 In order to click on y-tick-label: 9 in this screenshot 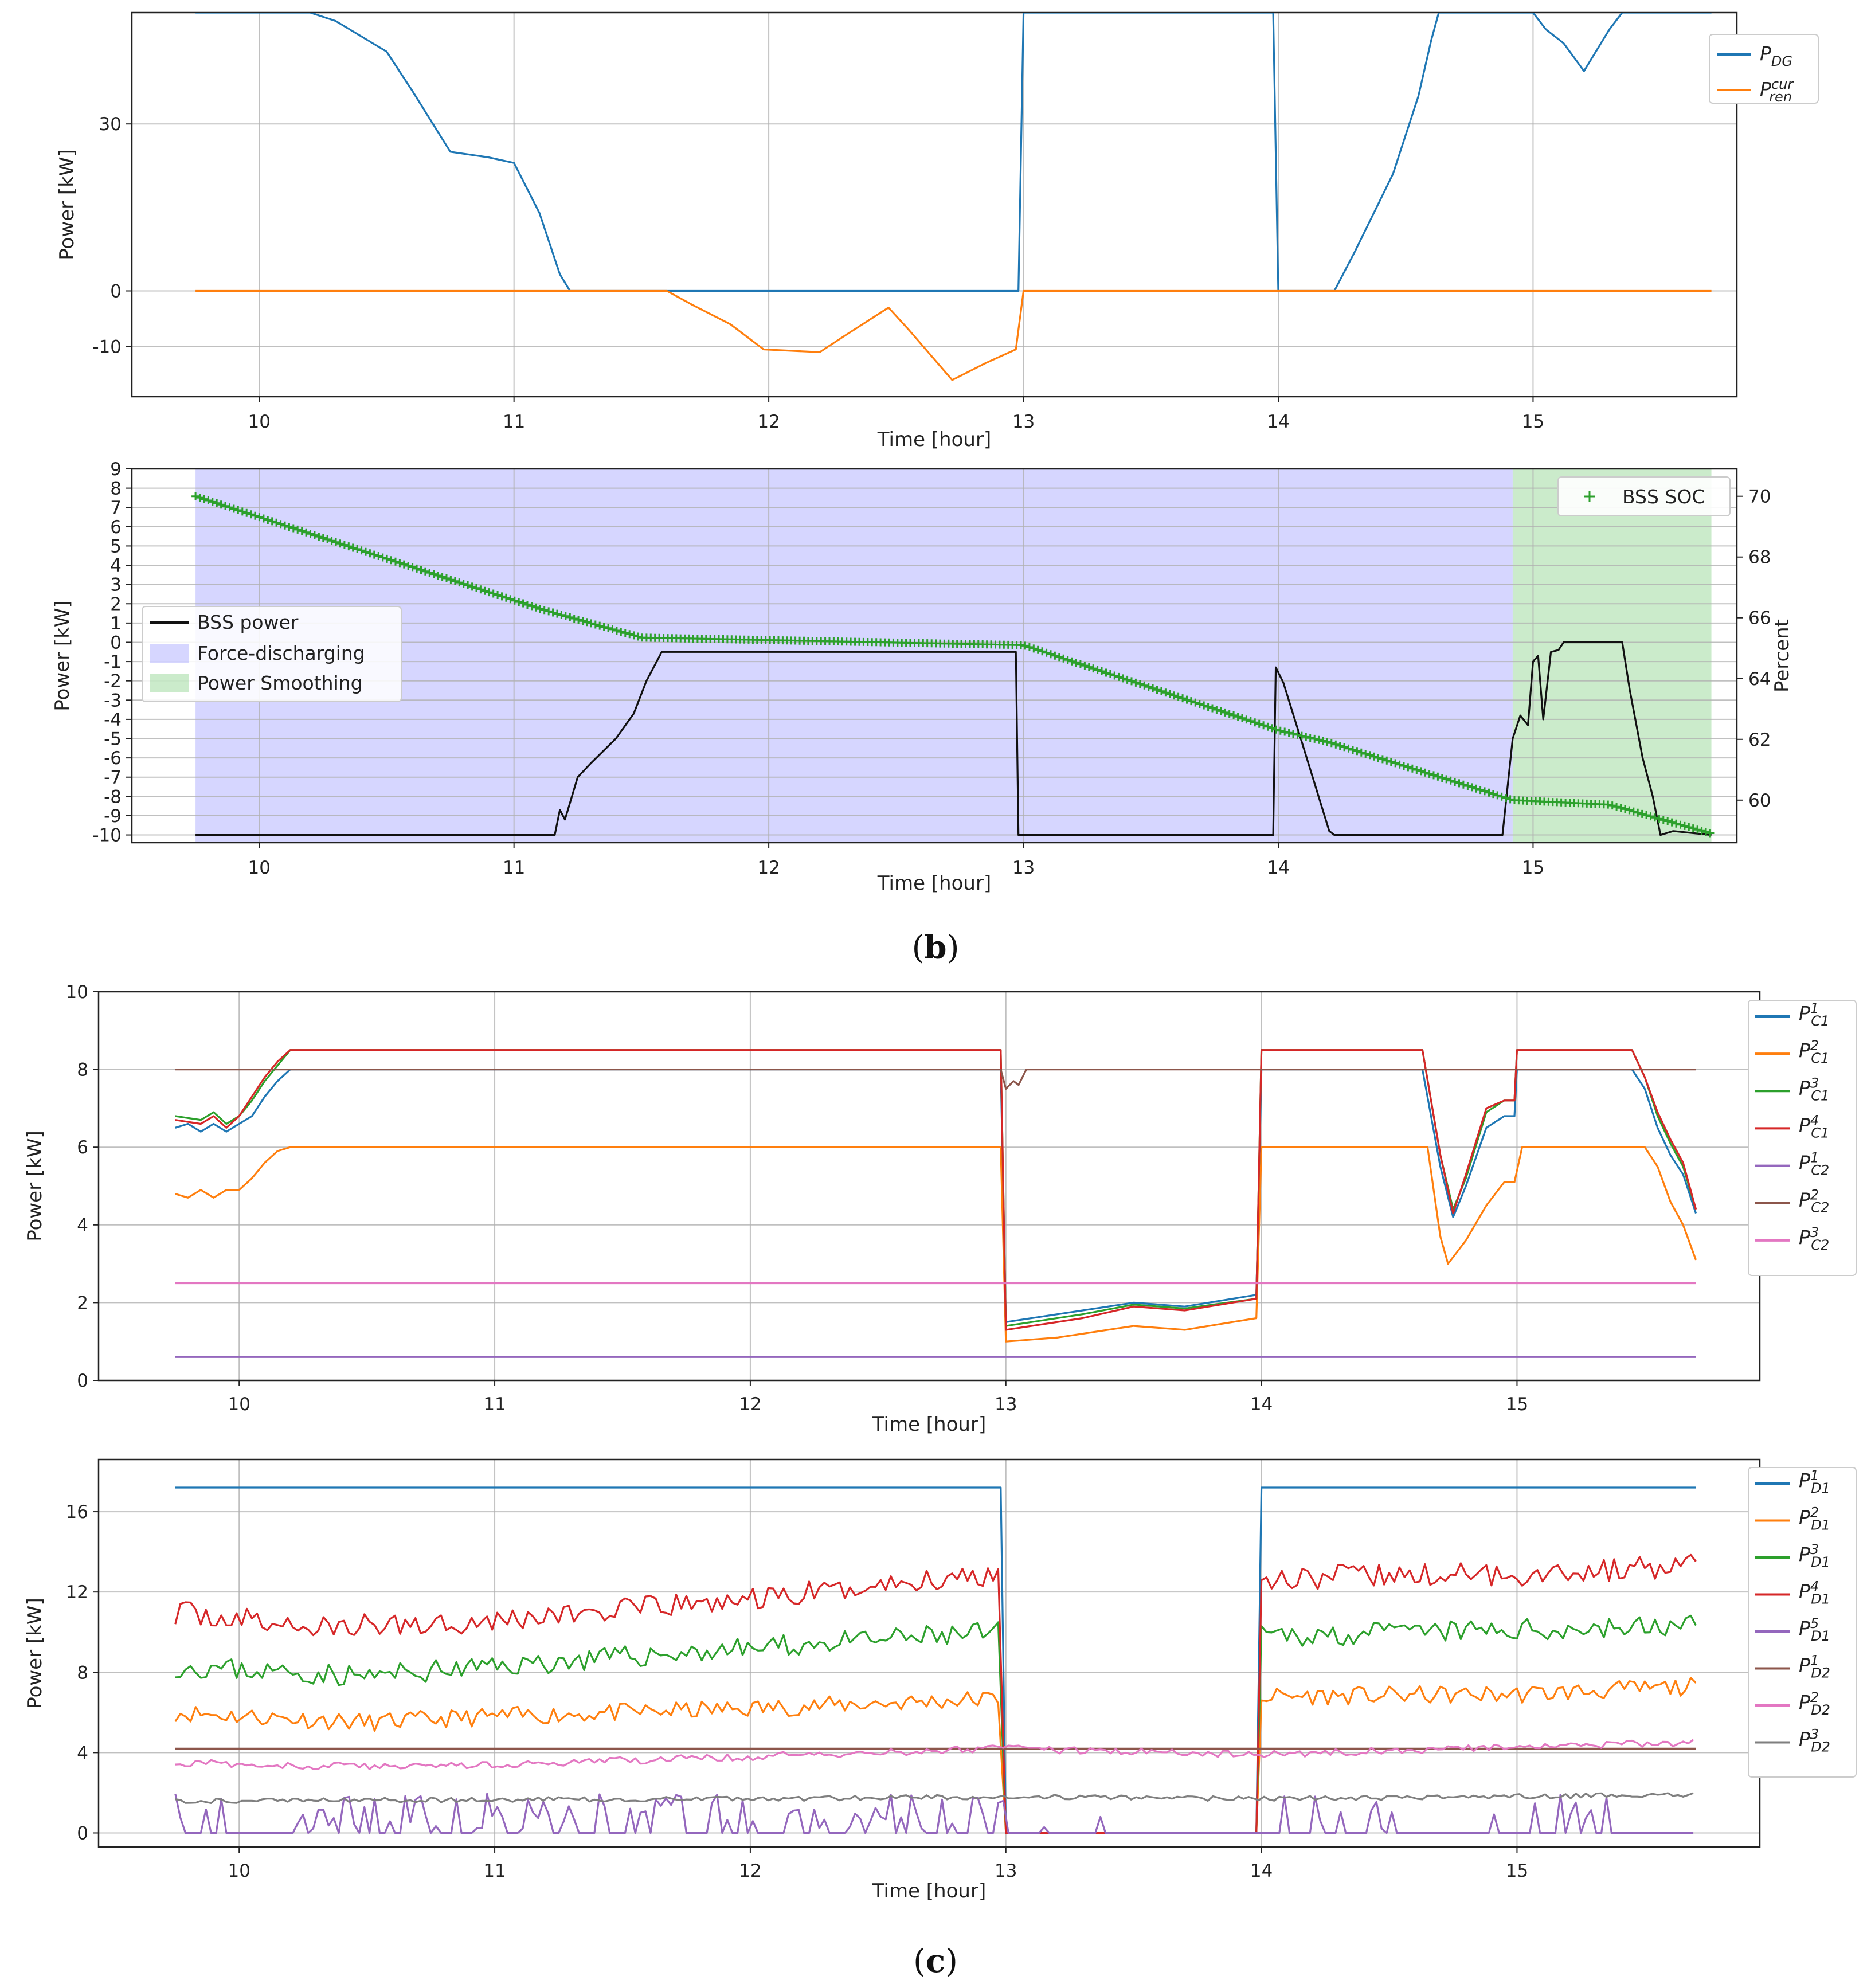, I will do `click(116, 469)`.